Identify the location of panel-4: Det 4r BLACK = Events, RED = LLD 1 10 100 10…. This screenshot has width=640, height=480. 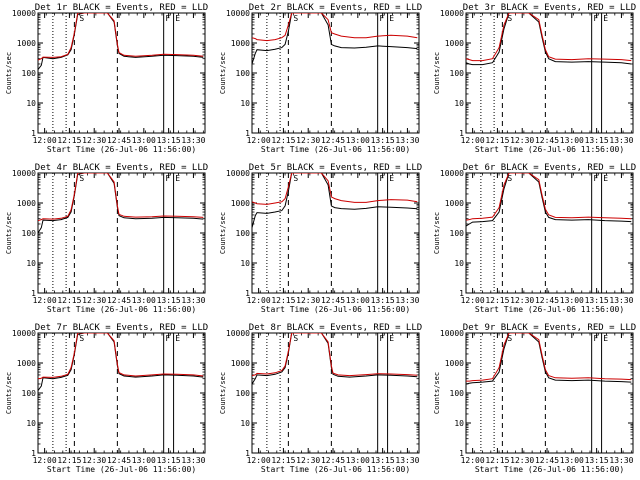
(106, 238).